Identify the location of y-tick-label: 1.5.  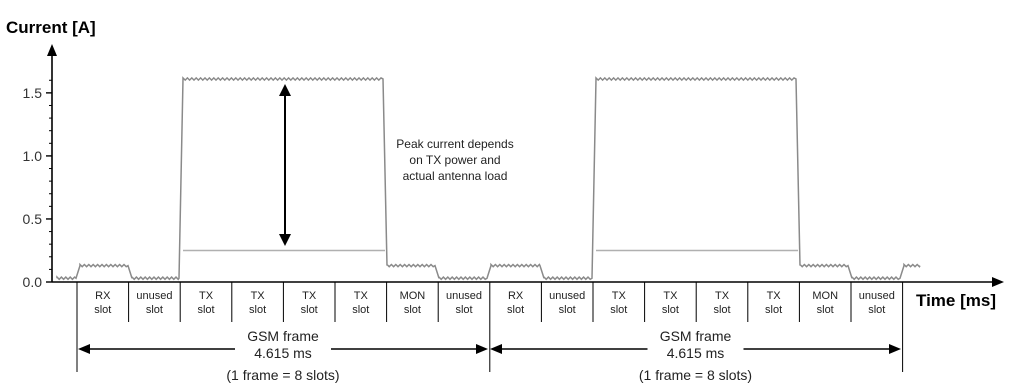
(33, 93).